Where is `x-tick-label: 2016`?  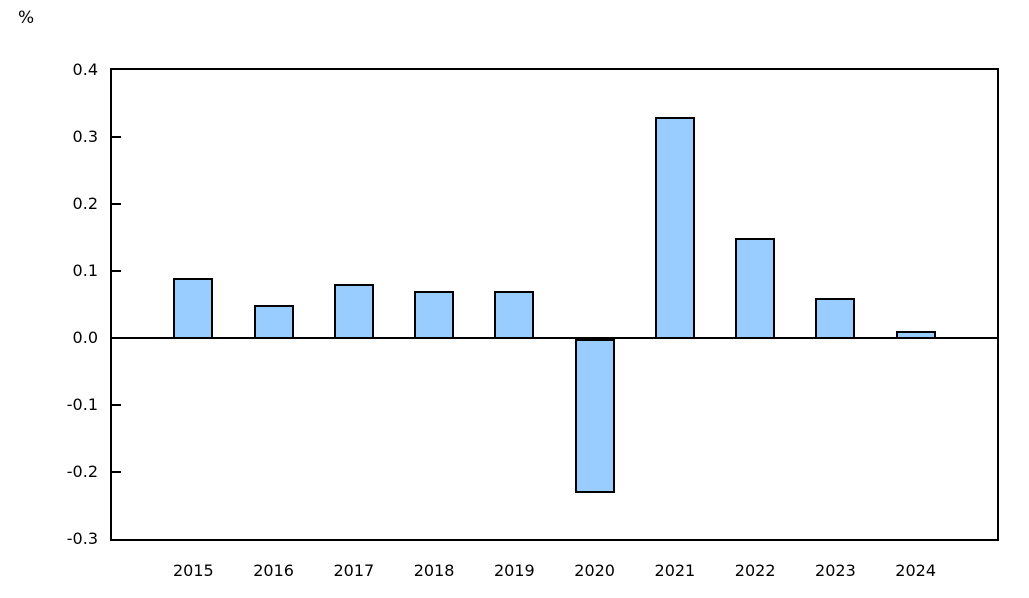
x-tick-label: 2016 is located at coordinates (273, 570).